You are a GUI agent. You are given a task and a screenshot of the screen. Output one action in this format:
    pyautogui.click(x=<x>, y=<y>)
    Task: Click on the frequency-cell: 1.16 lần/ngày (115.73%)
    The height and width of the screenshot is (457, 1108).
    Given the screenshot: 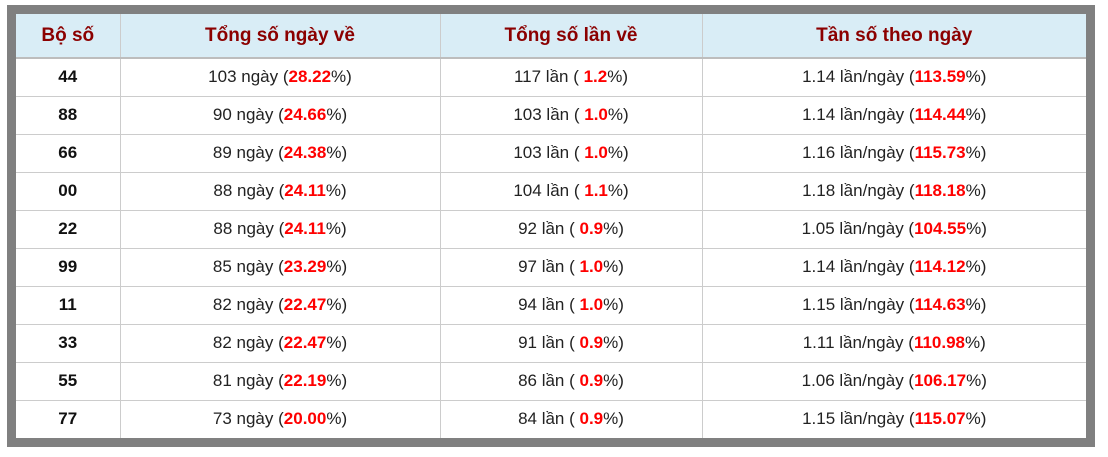 What is the action you would take?
    pyautogui.click(x=894, y=153)
    